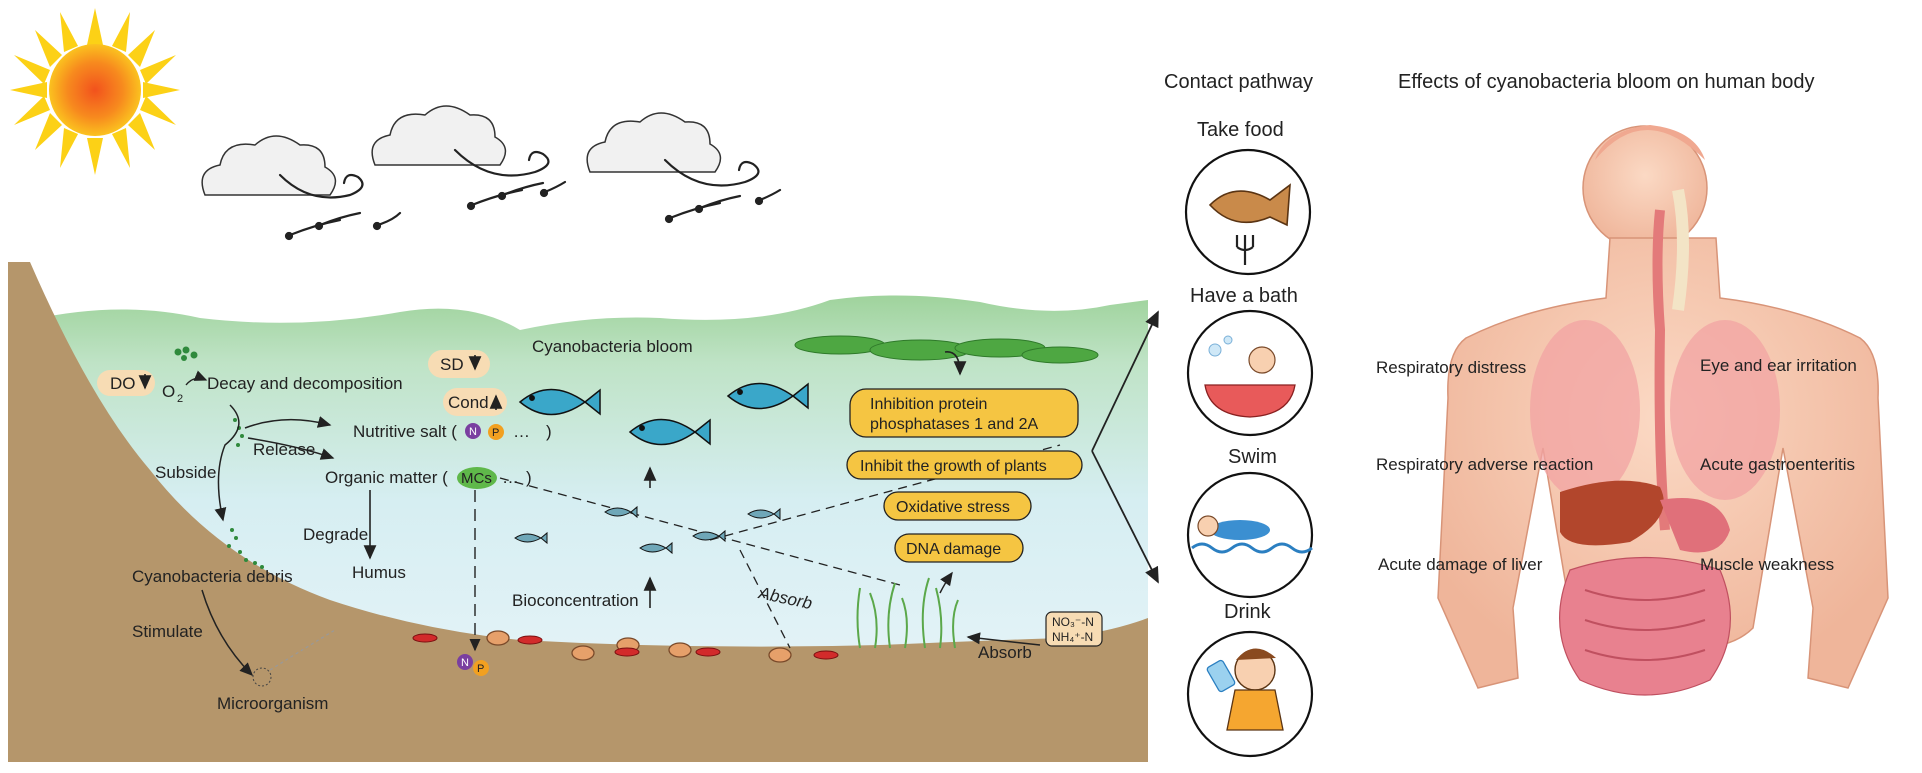 Image resolution: width=1922 pixels, height=773 pixels. I want to click on mcs-icon, so click(477, 478).